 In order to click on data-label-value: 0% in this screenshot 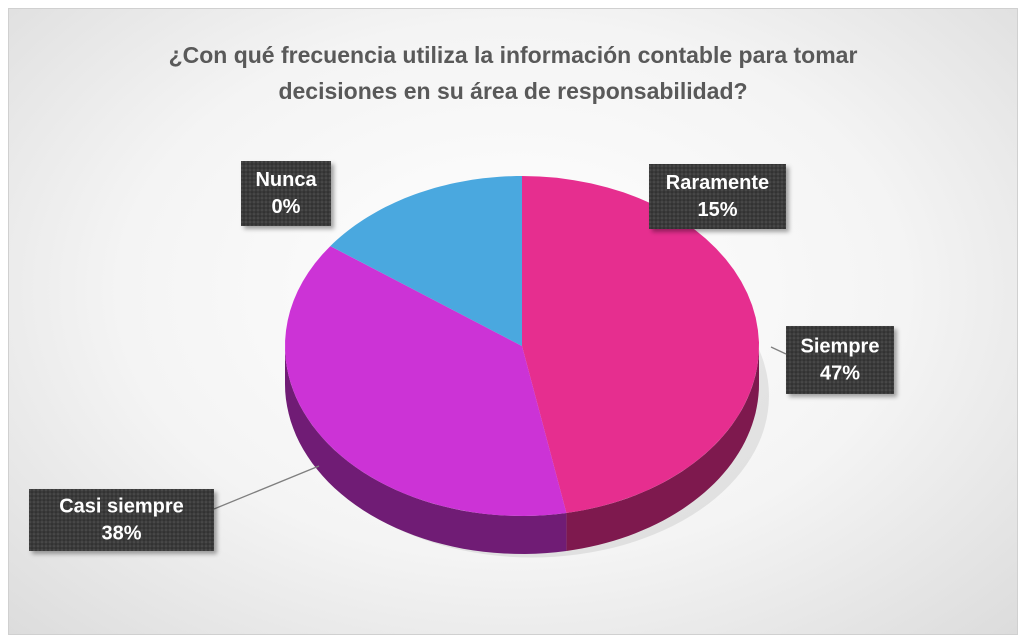, I will do `click(286, 207)`.